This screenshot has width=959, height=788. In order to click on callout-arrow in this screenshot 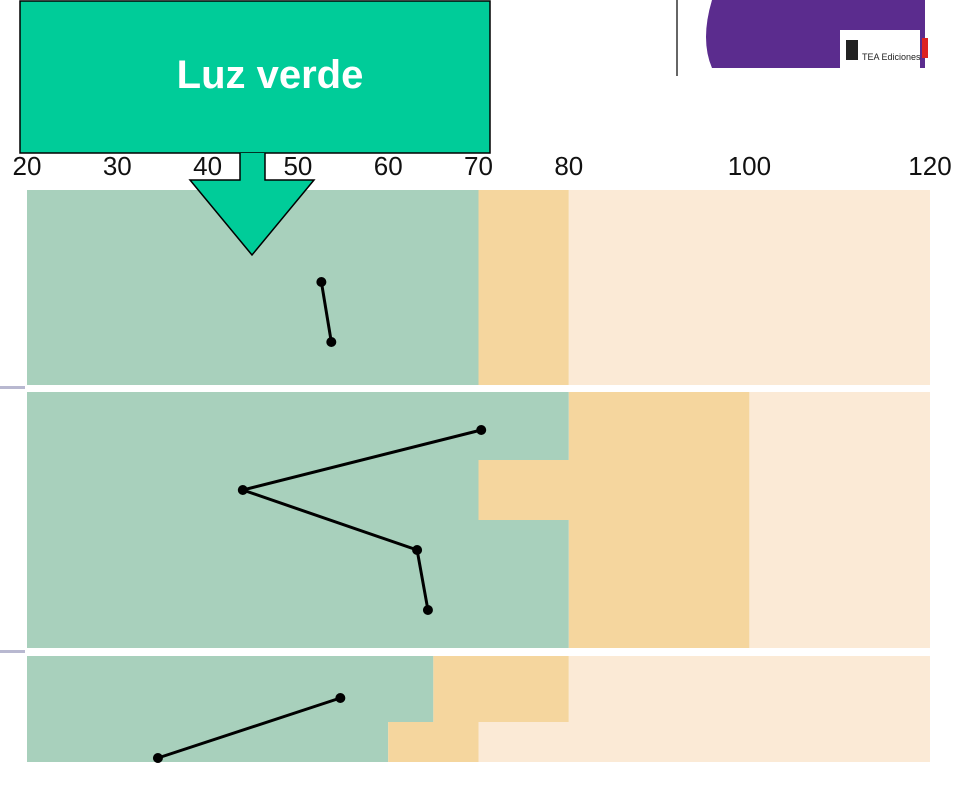, I will do `click(252, 205)`.